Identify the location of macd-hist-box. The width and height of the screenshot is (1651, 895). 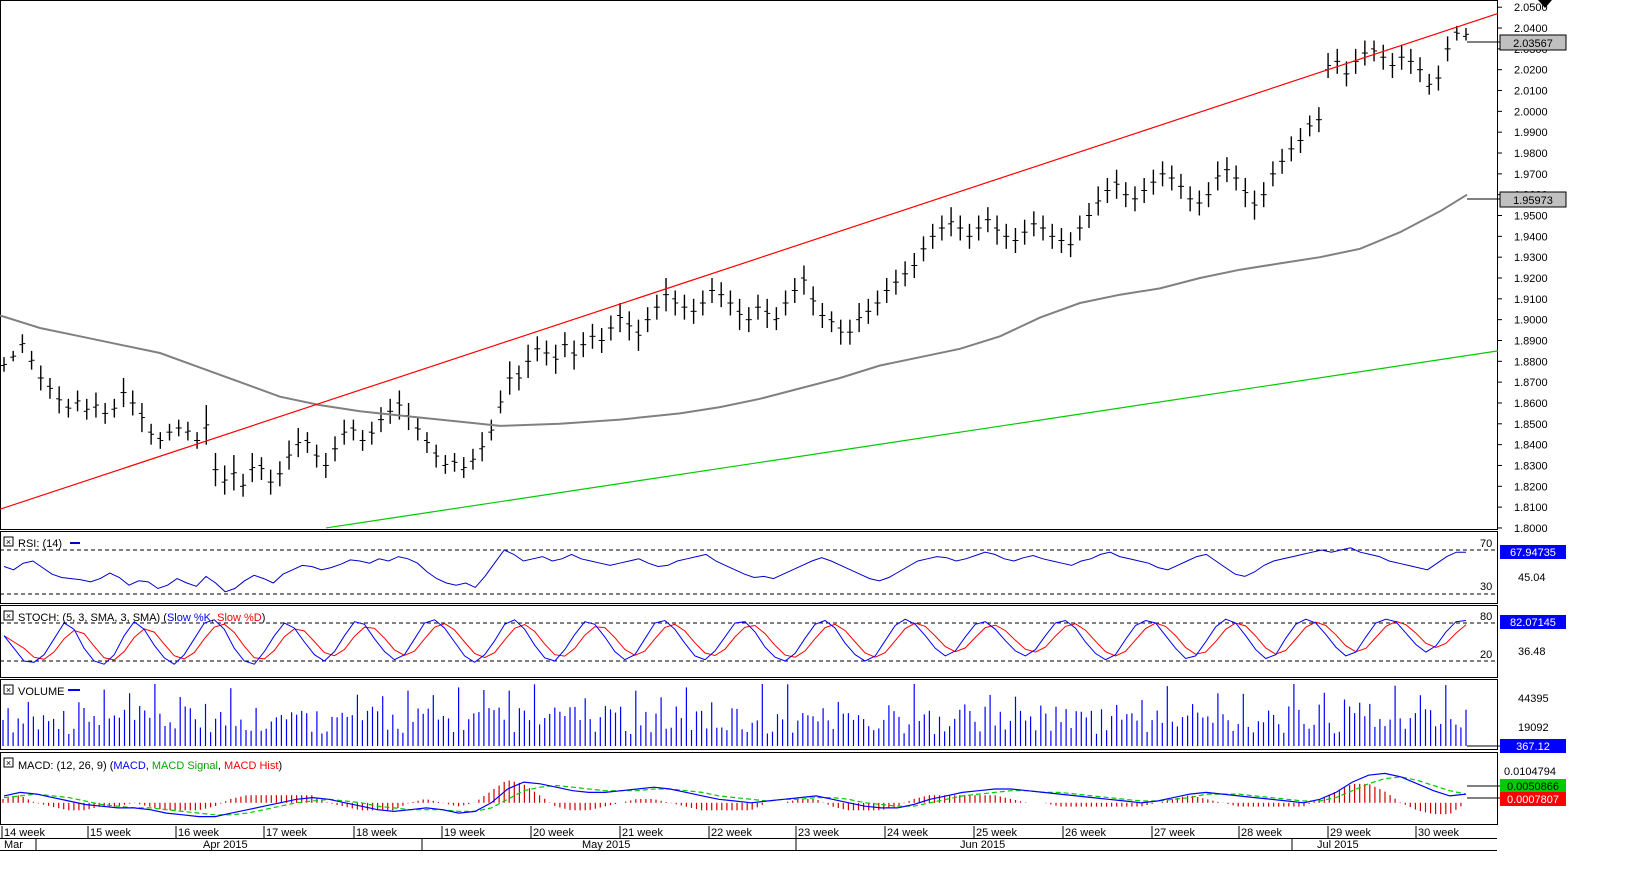
(1533, 799).